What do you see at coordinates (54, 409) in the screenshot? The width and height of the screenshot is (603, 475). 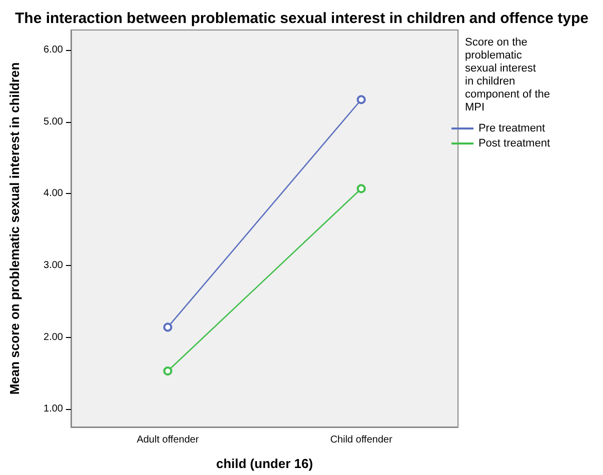 I see `y-tick-label: 1.00` at bounding box center [54, 409].